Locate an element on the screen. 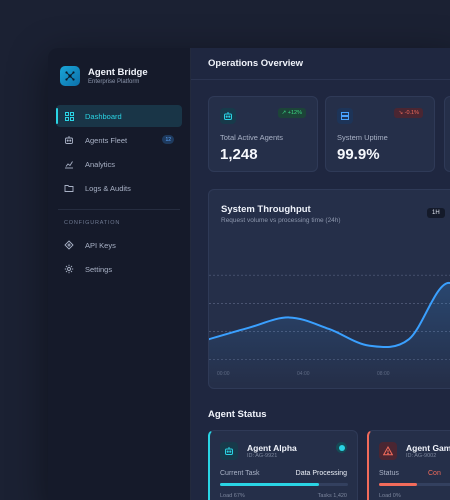 The image size is (450, 500). sidebar-item-dashboard: Dashboard is located at coordinates (119, 116).